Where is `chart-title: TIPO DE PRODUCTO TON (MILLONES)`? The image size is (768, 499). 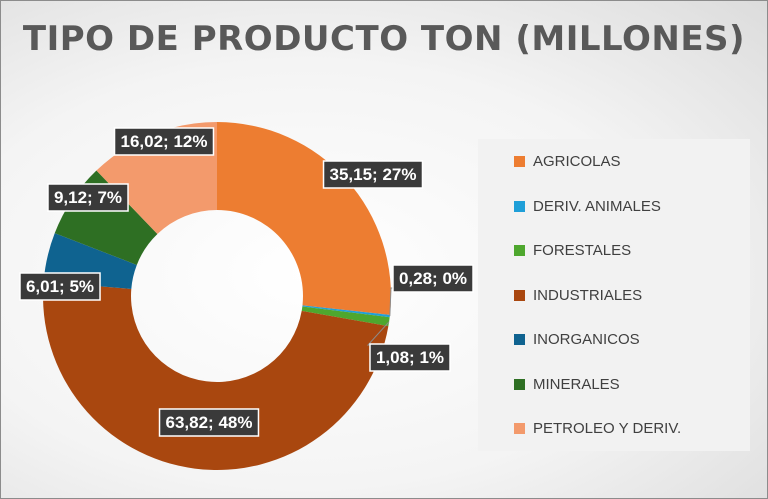 chart-title: TIPO DE PRODUCTO TON (MILLONES) is located at coordinates (384, 39).